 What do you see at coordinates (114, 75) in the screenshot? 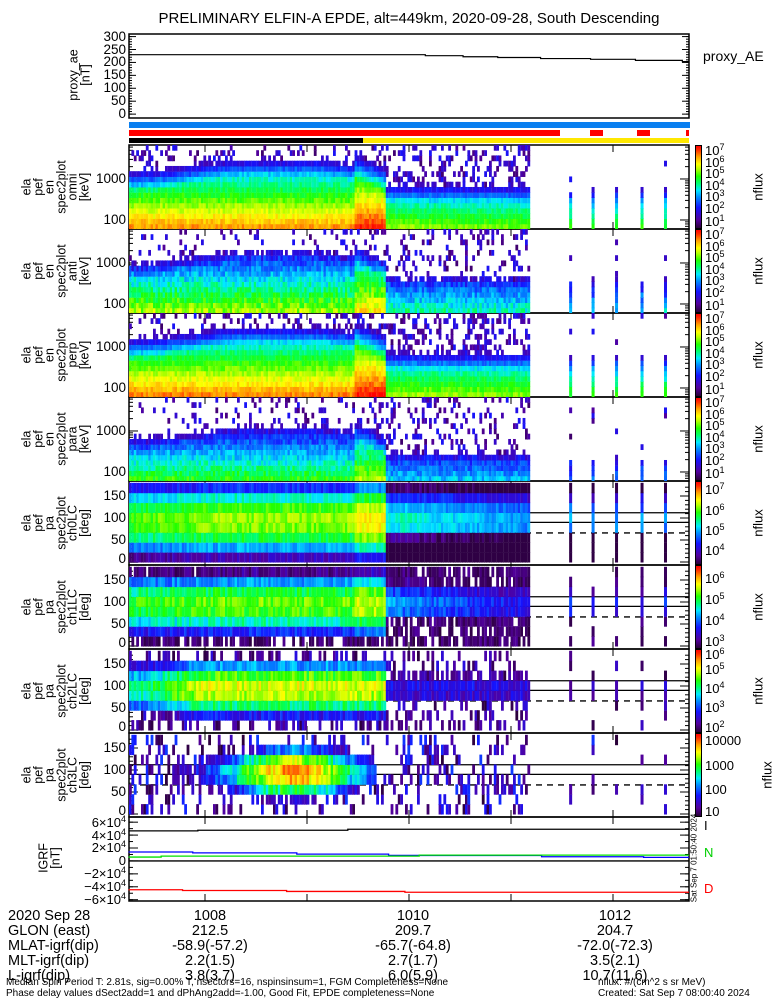
I see `proxy-ae-tick-label: 150` at bounding box center [114, 75].